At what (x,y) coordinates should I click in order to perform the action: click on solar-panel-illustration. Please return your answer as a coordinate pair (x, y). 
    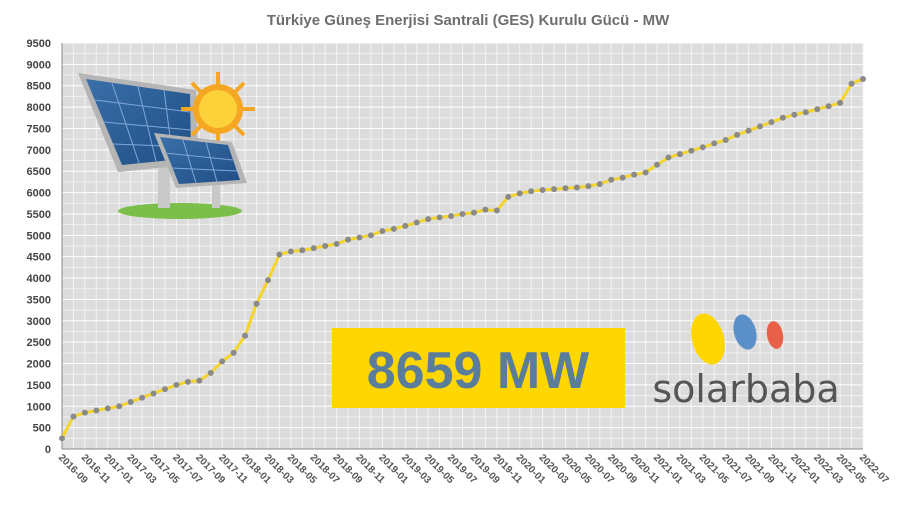
    Looking at the image, I should click on (166, 145).